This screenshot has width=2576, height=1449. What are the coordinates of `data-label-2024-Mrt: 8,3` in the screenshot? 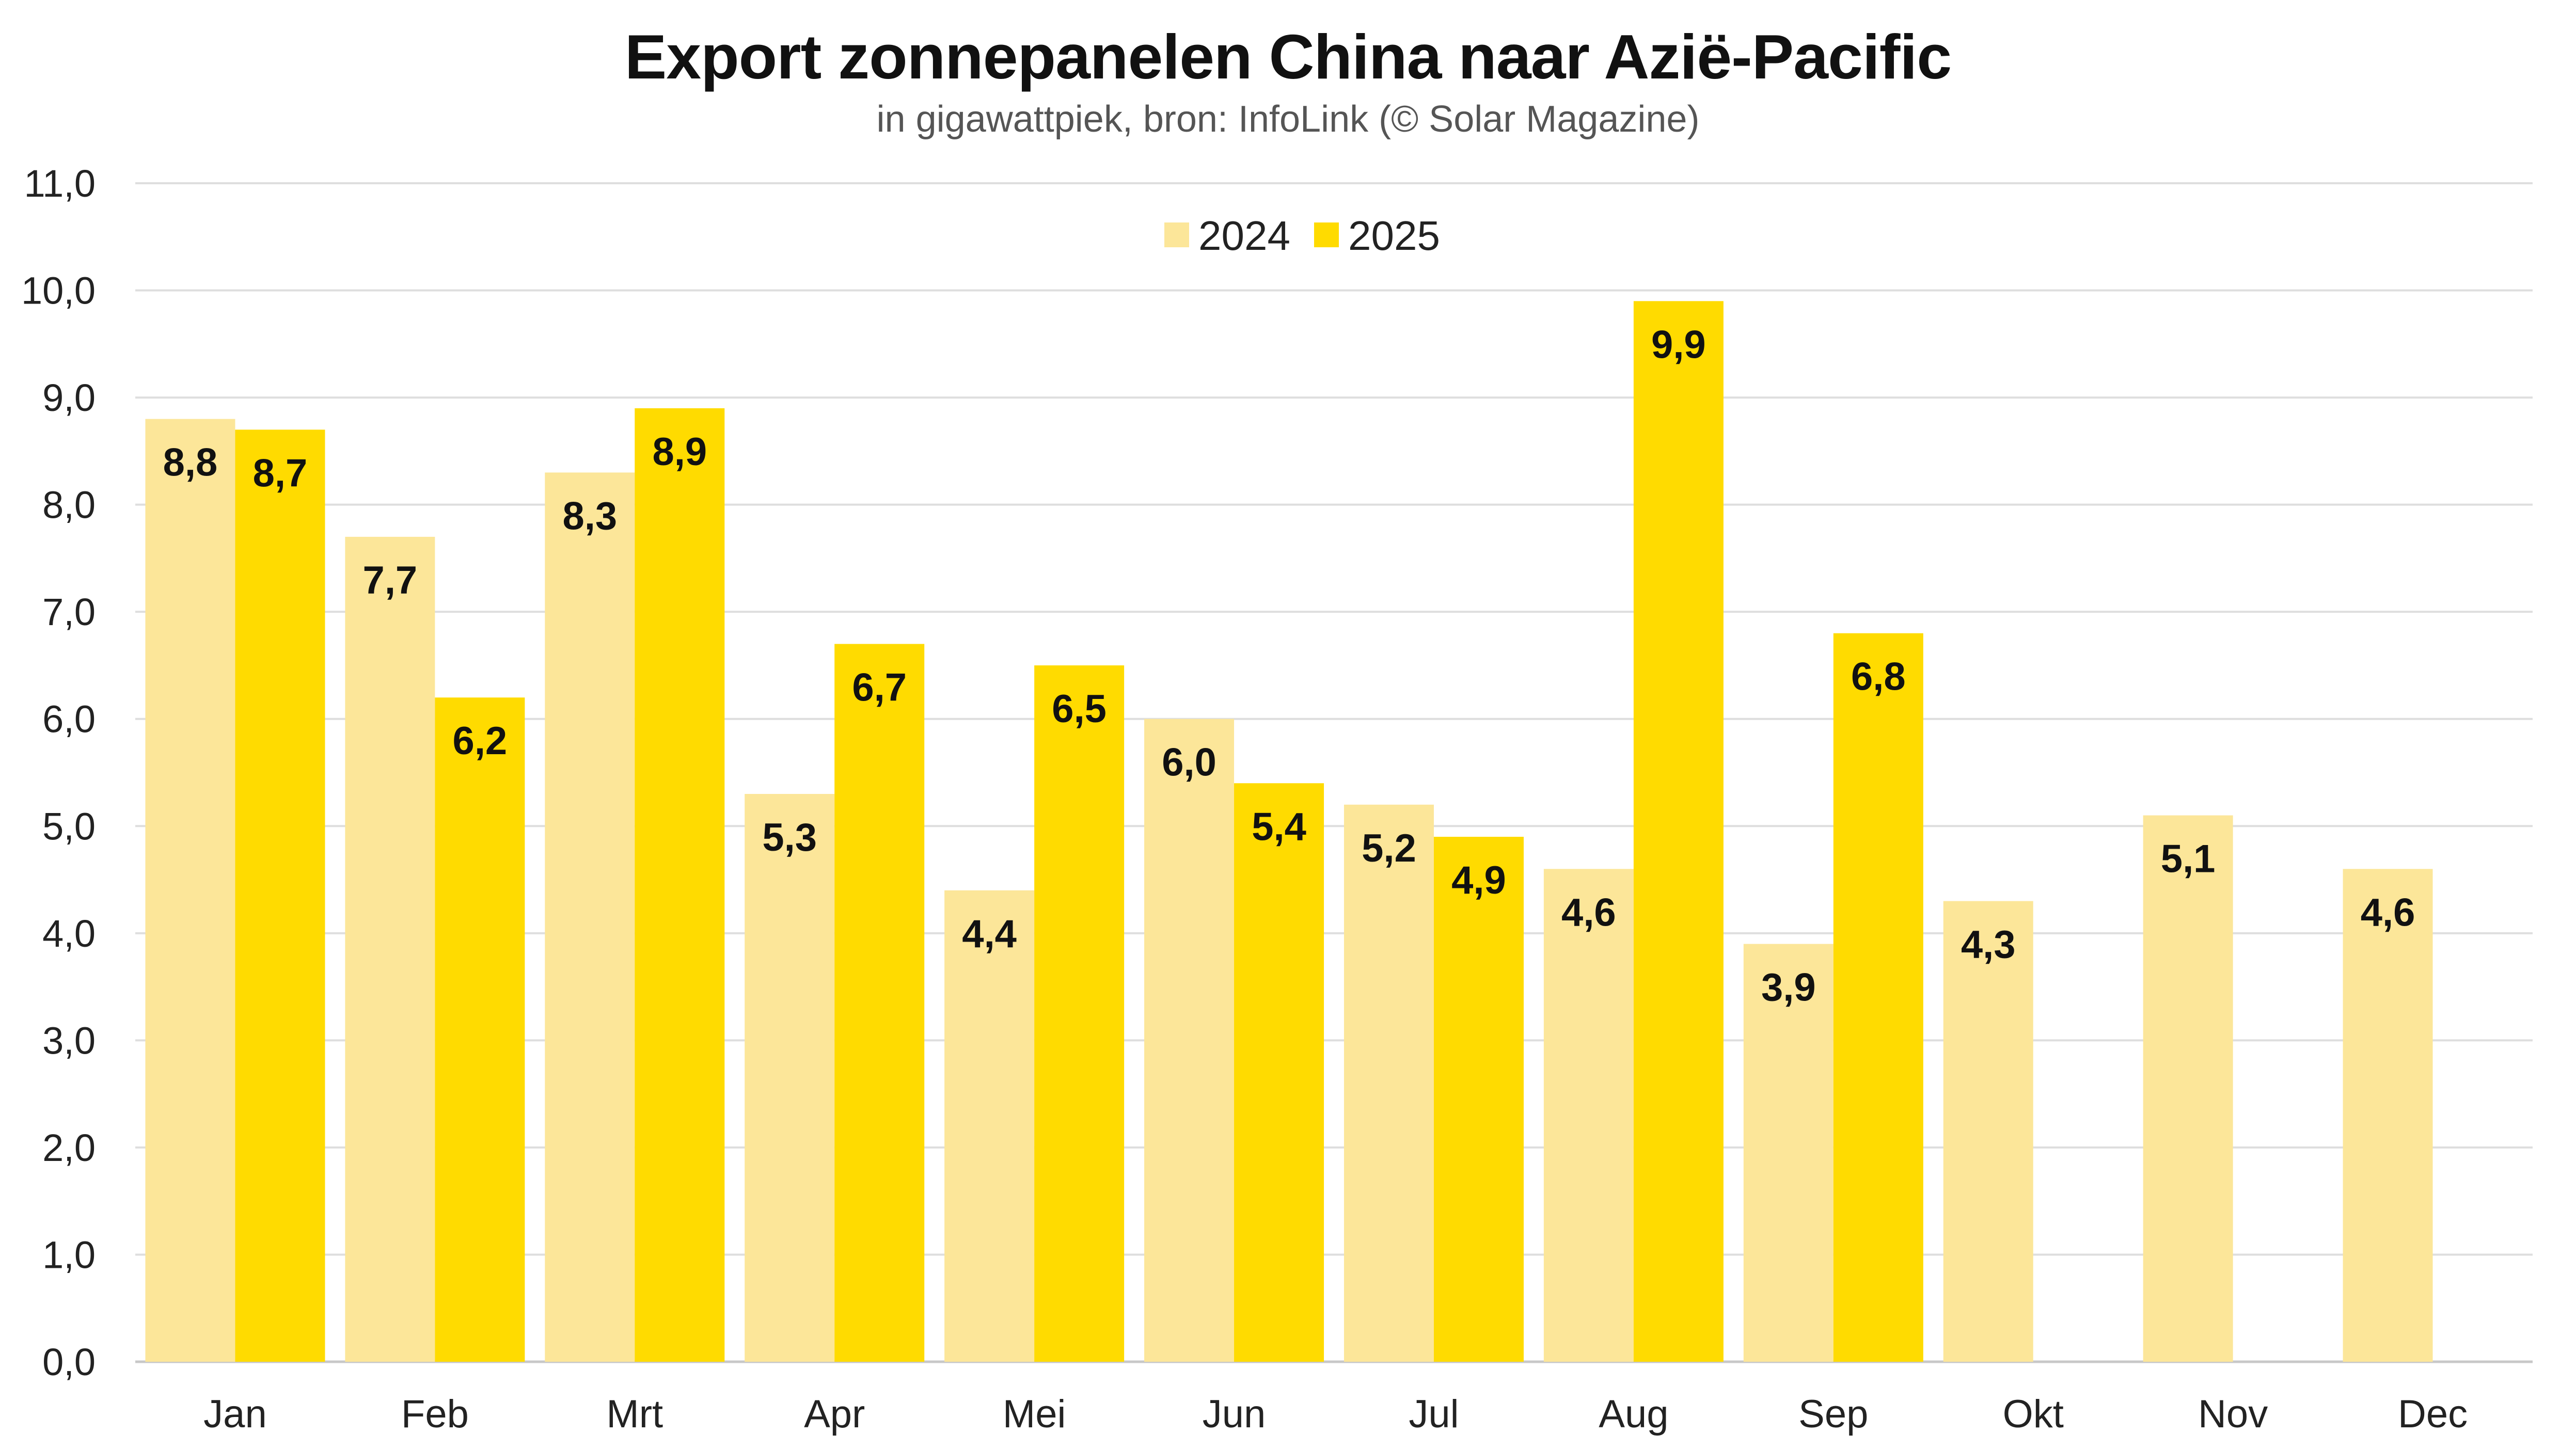 It's located at (590, 516).